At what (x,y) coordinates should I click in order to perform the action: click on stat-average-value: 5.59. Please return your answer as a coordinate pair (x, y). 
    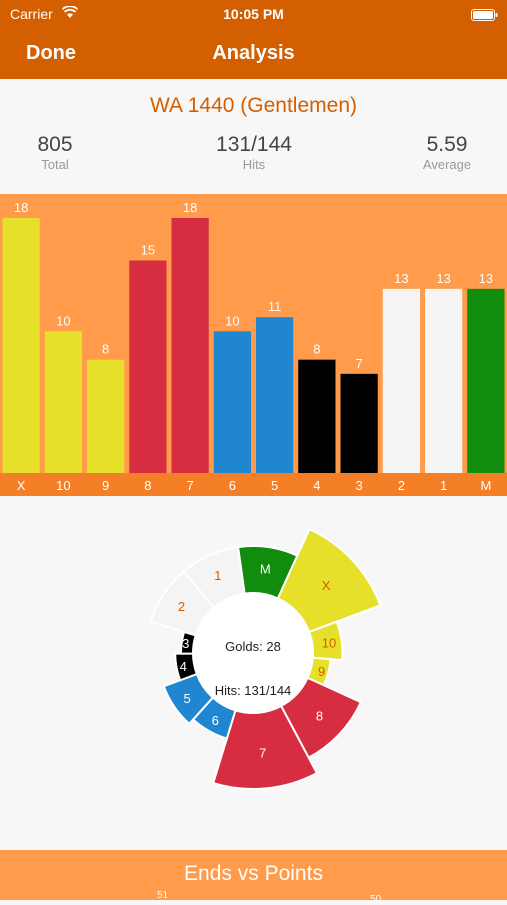
    Looking at the image, I should click on (447, 144).